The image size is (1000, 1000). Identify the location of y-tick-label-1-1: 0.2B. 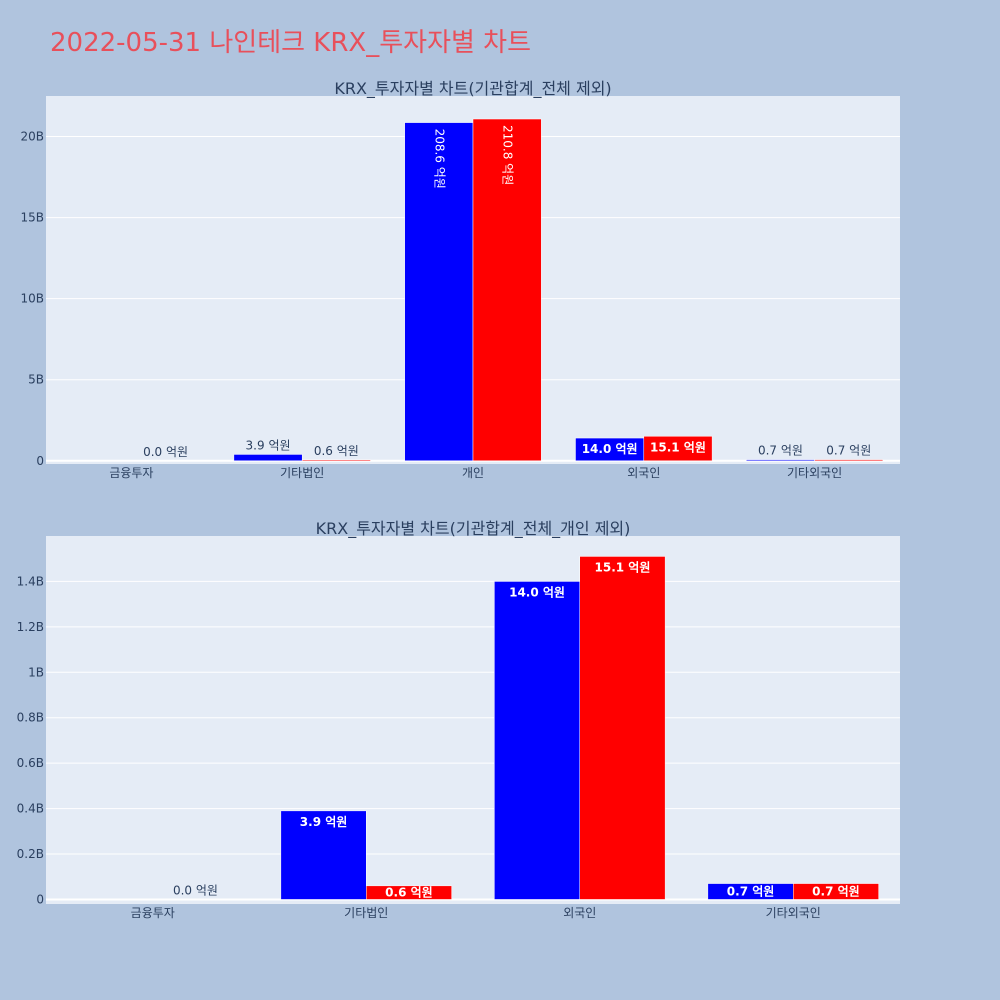
(30, 854).